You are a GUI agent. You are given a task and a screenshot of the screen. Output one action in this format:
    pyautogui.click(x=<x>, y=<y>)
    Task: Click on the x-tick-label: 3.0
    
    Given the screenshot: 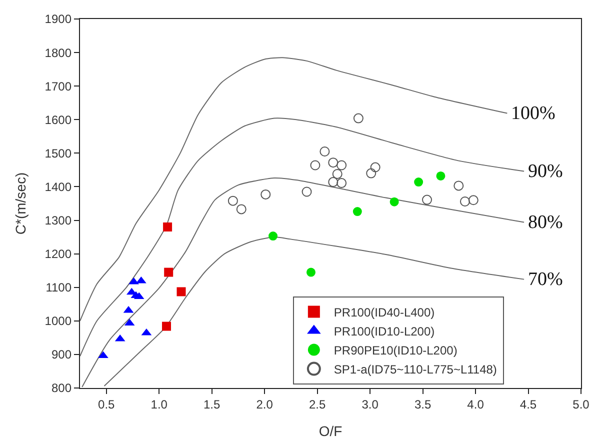 What is the action you would take?
    pyautogui.click(x=370, y=405)
    